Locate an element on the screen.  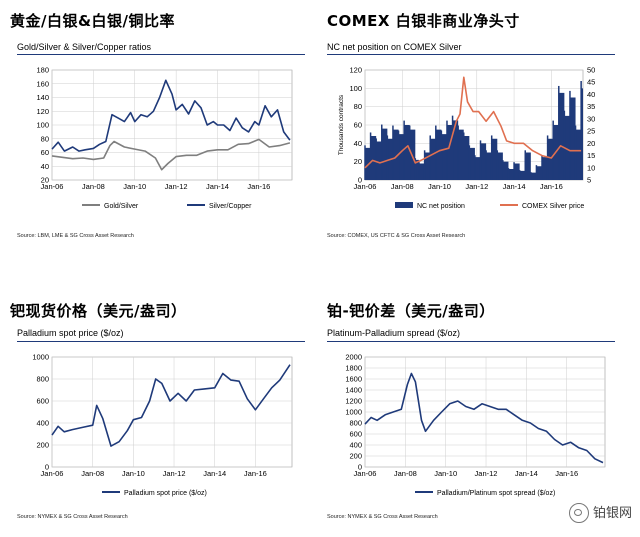
legend-label: Gold/Silver is located at coordinates (121, 206).